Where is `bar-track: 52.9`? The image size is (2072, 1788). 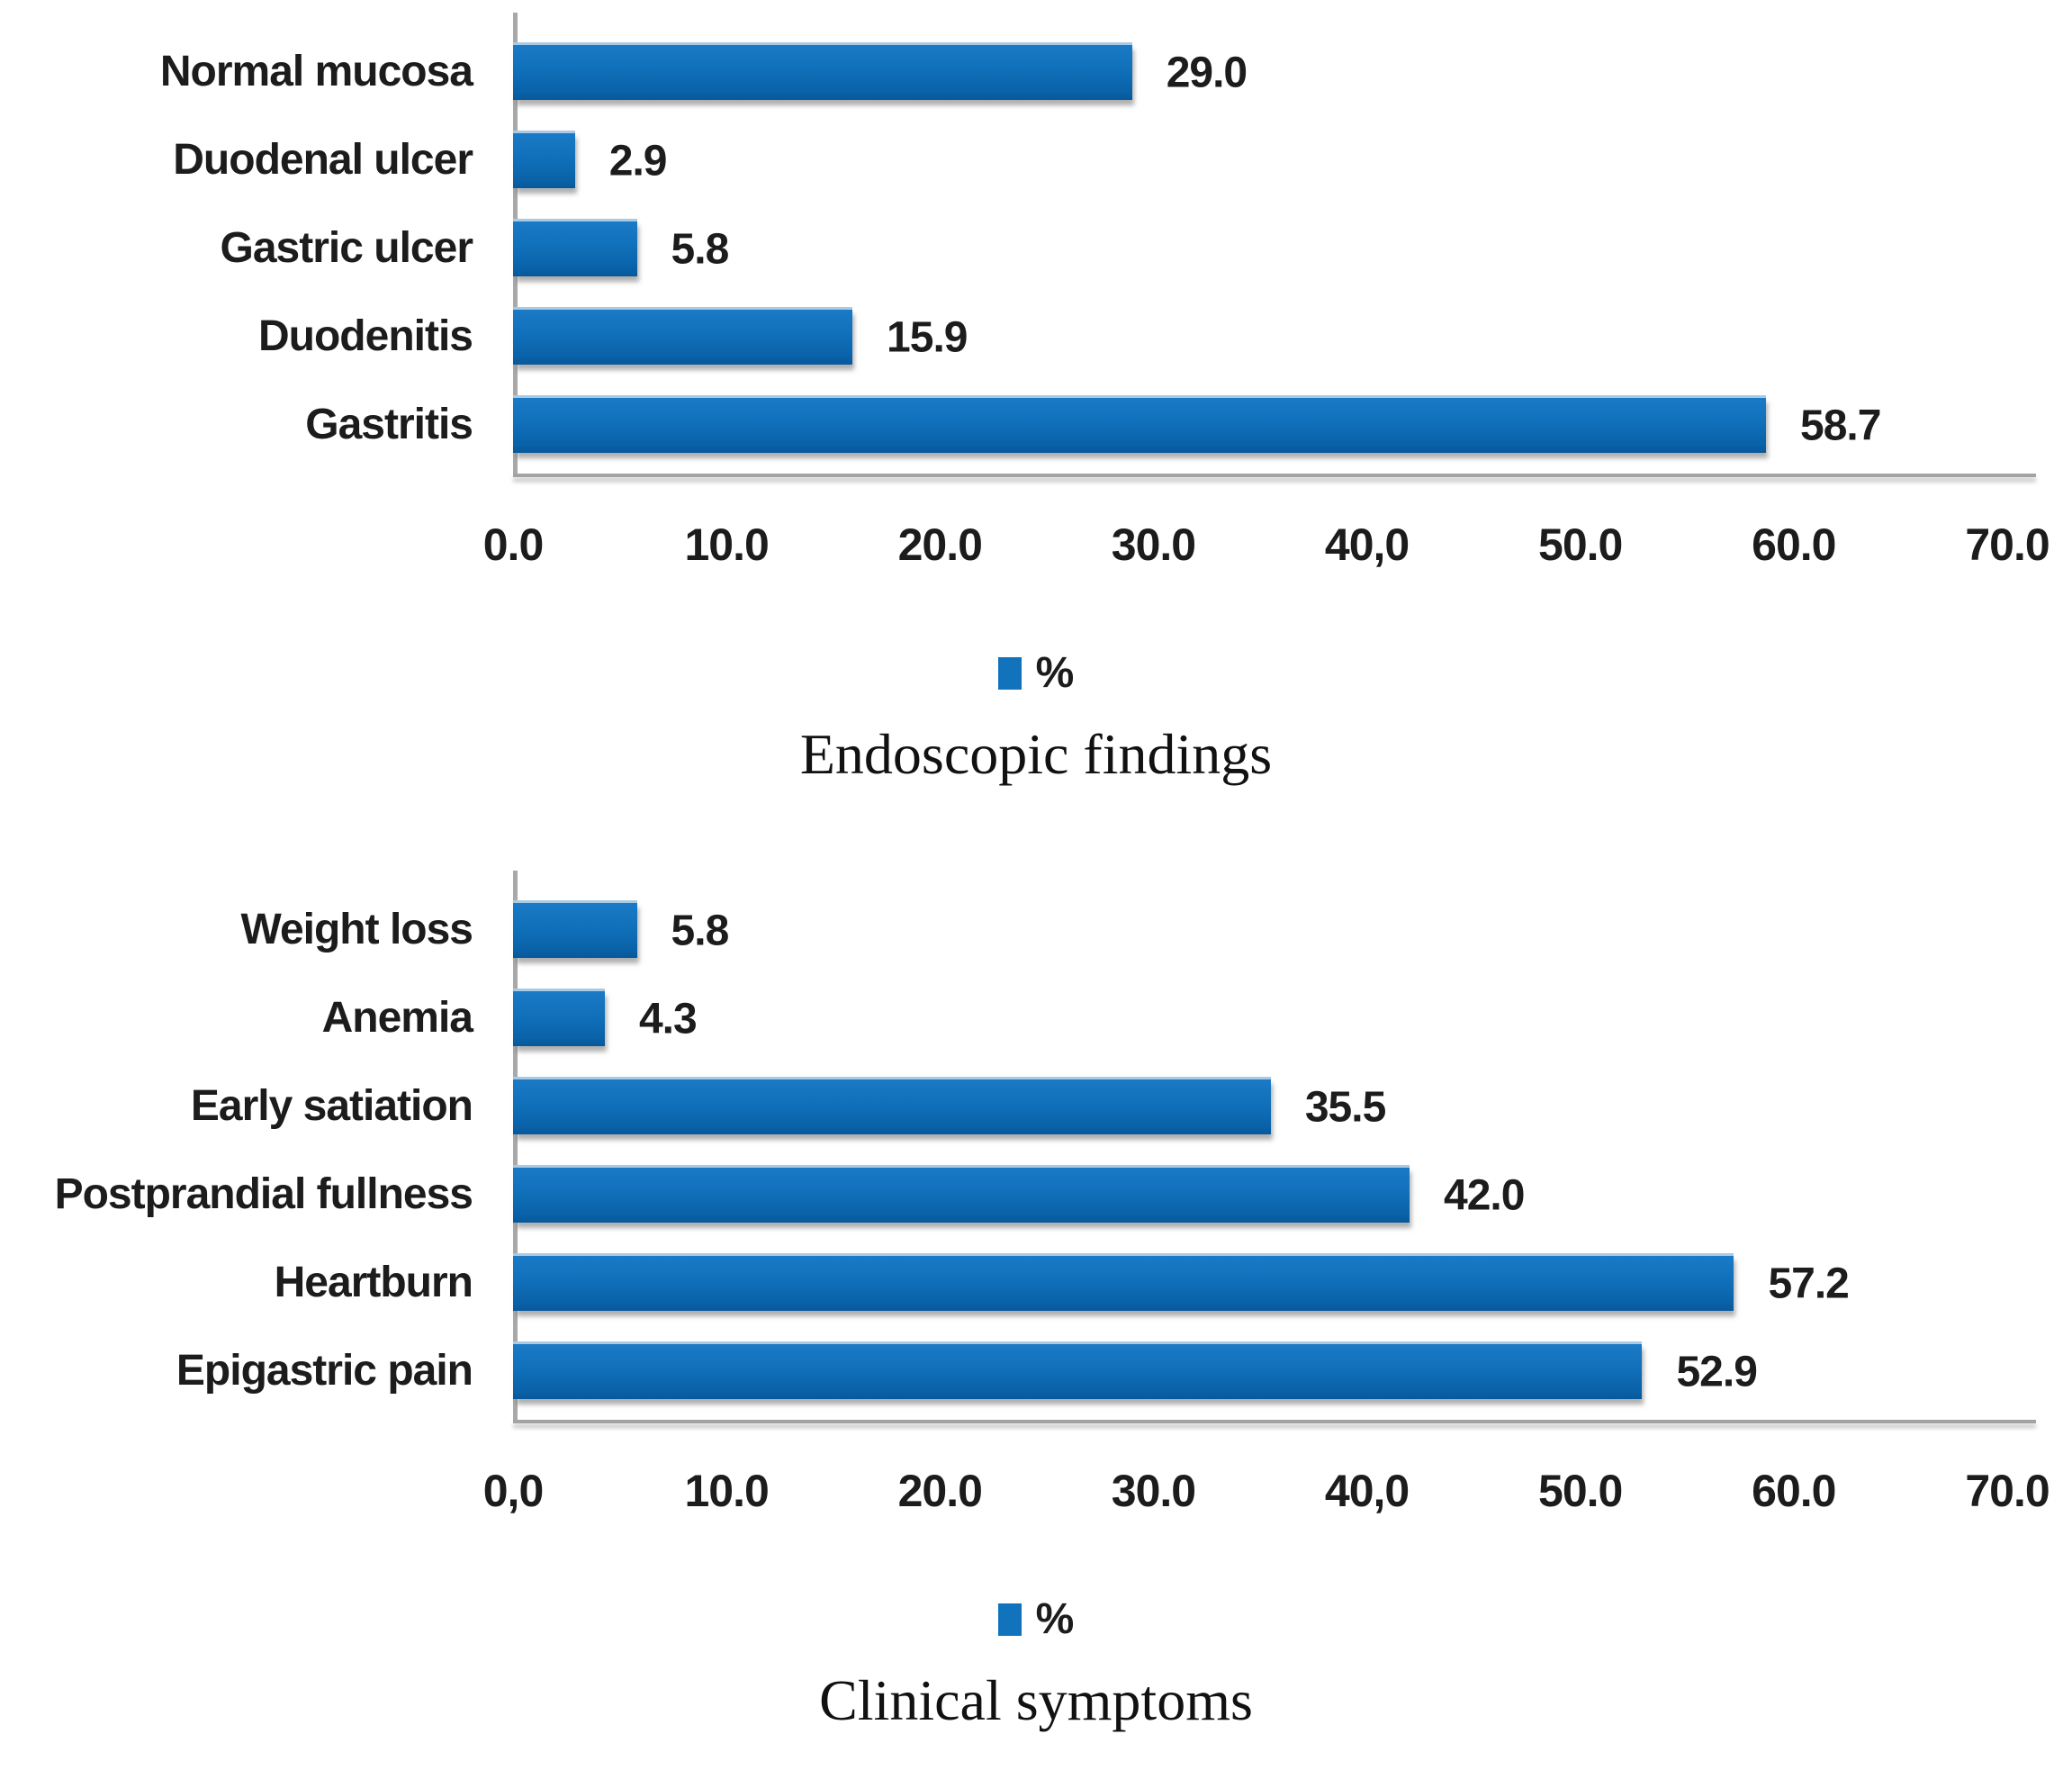 bar-track: 52.9 is located at coordinates (1260, 1370).